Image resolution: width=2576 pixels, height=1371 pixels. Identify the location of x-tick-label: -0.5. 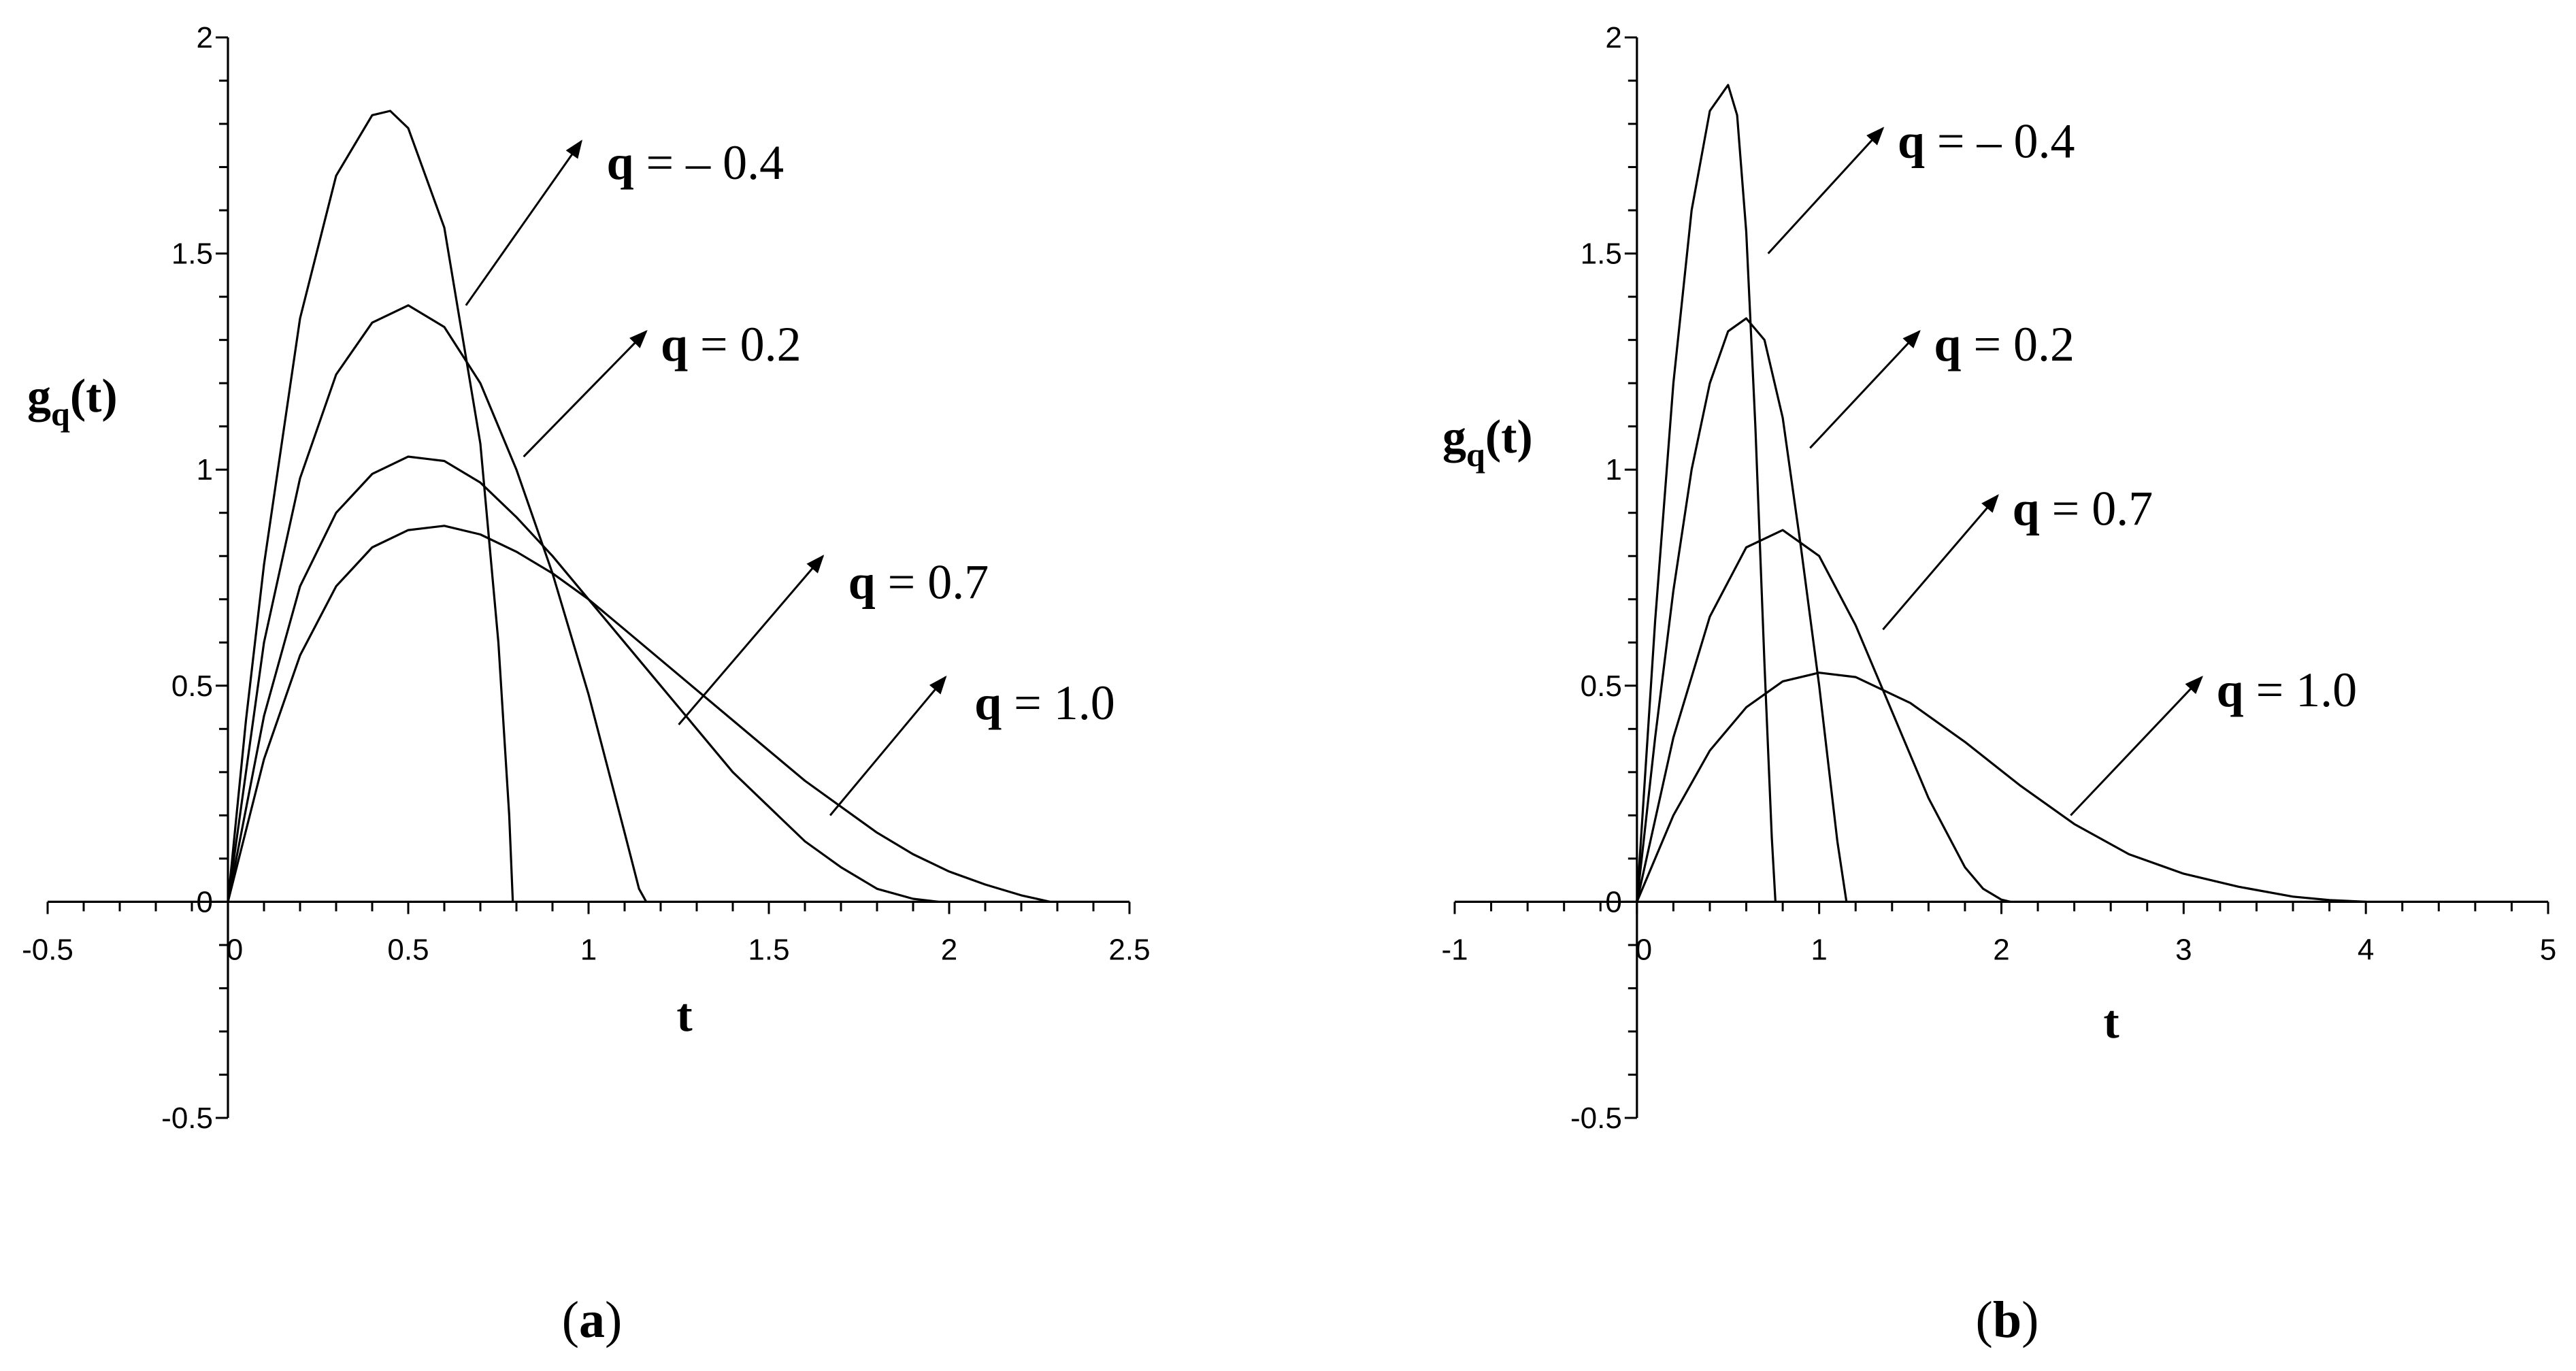
(48, 949).